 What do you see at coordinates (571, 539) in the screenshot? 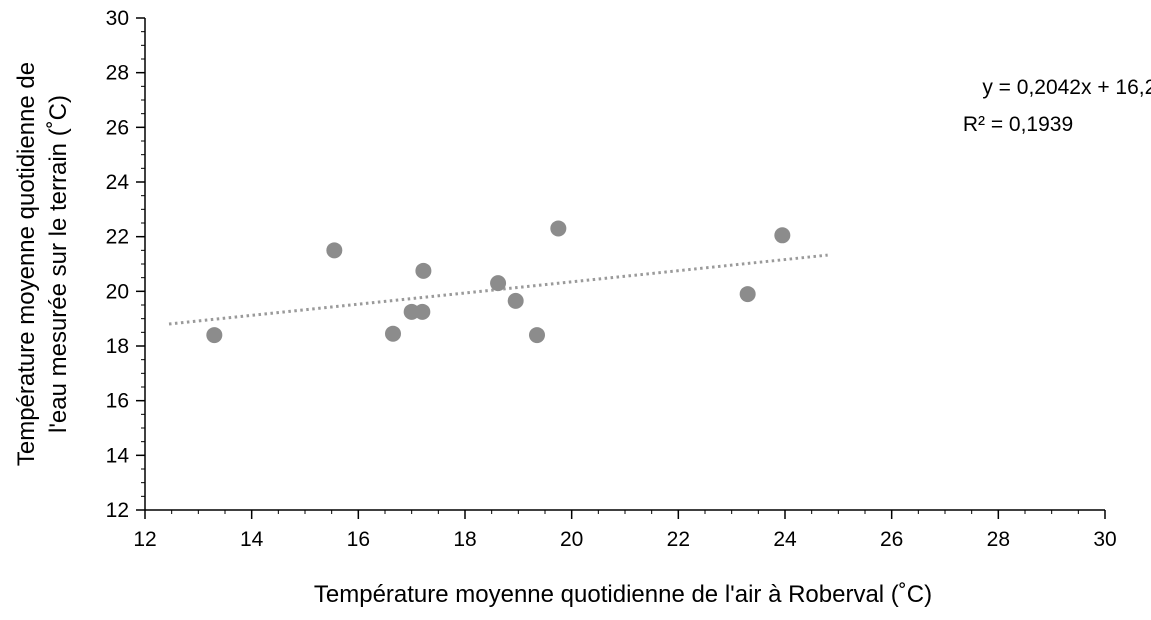
I see `x-tick-label: 20` at bounding box center [571, 539].